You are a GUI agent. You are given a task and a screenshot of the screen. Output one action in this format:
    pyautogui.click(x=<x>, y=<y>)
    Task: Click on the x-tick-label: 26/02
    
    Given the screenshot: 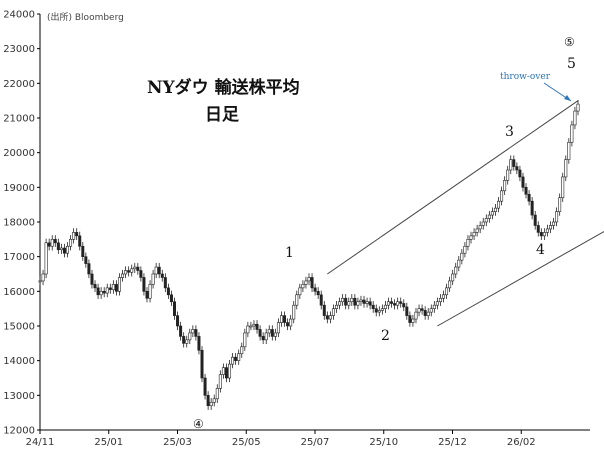 What is the action you would take?
    pyautogui.click(x=521, y=442)
    